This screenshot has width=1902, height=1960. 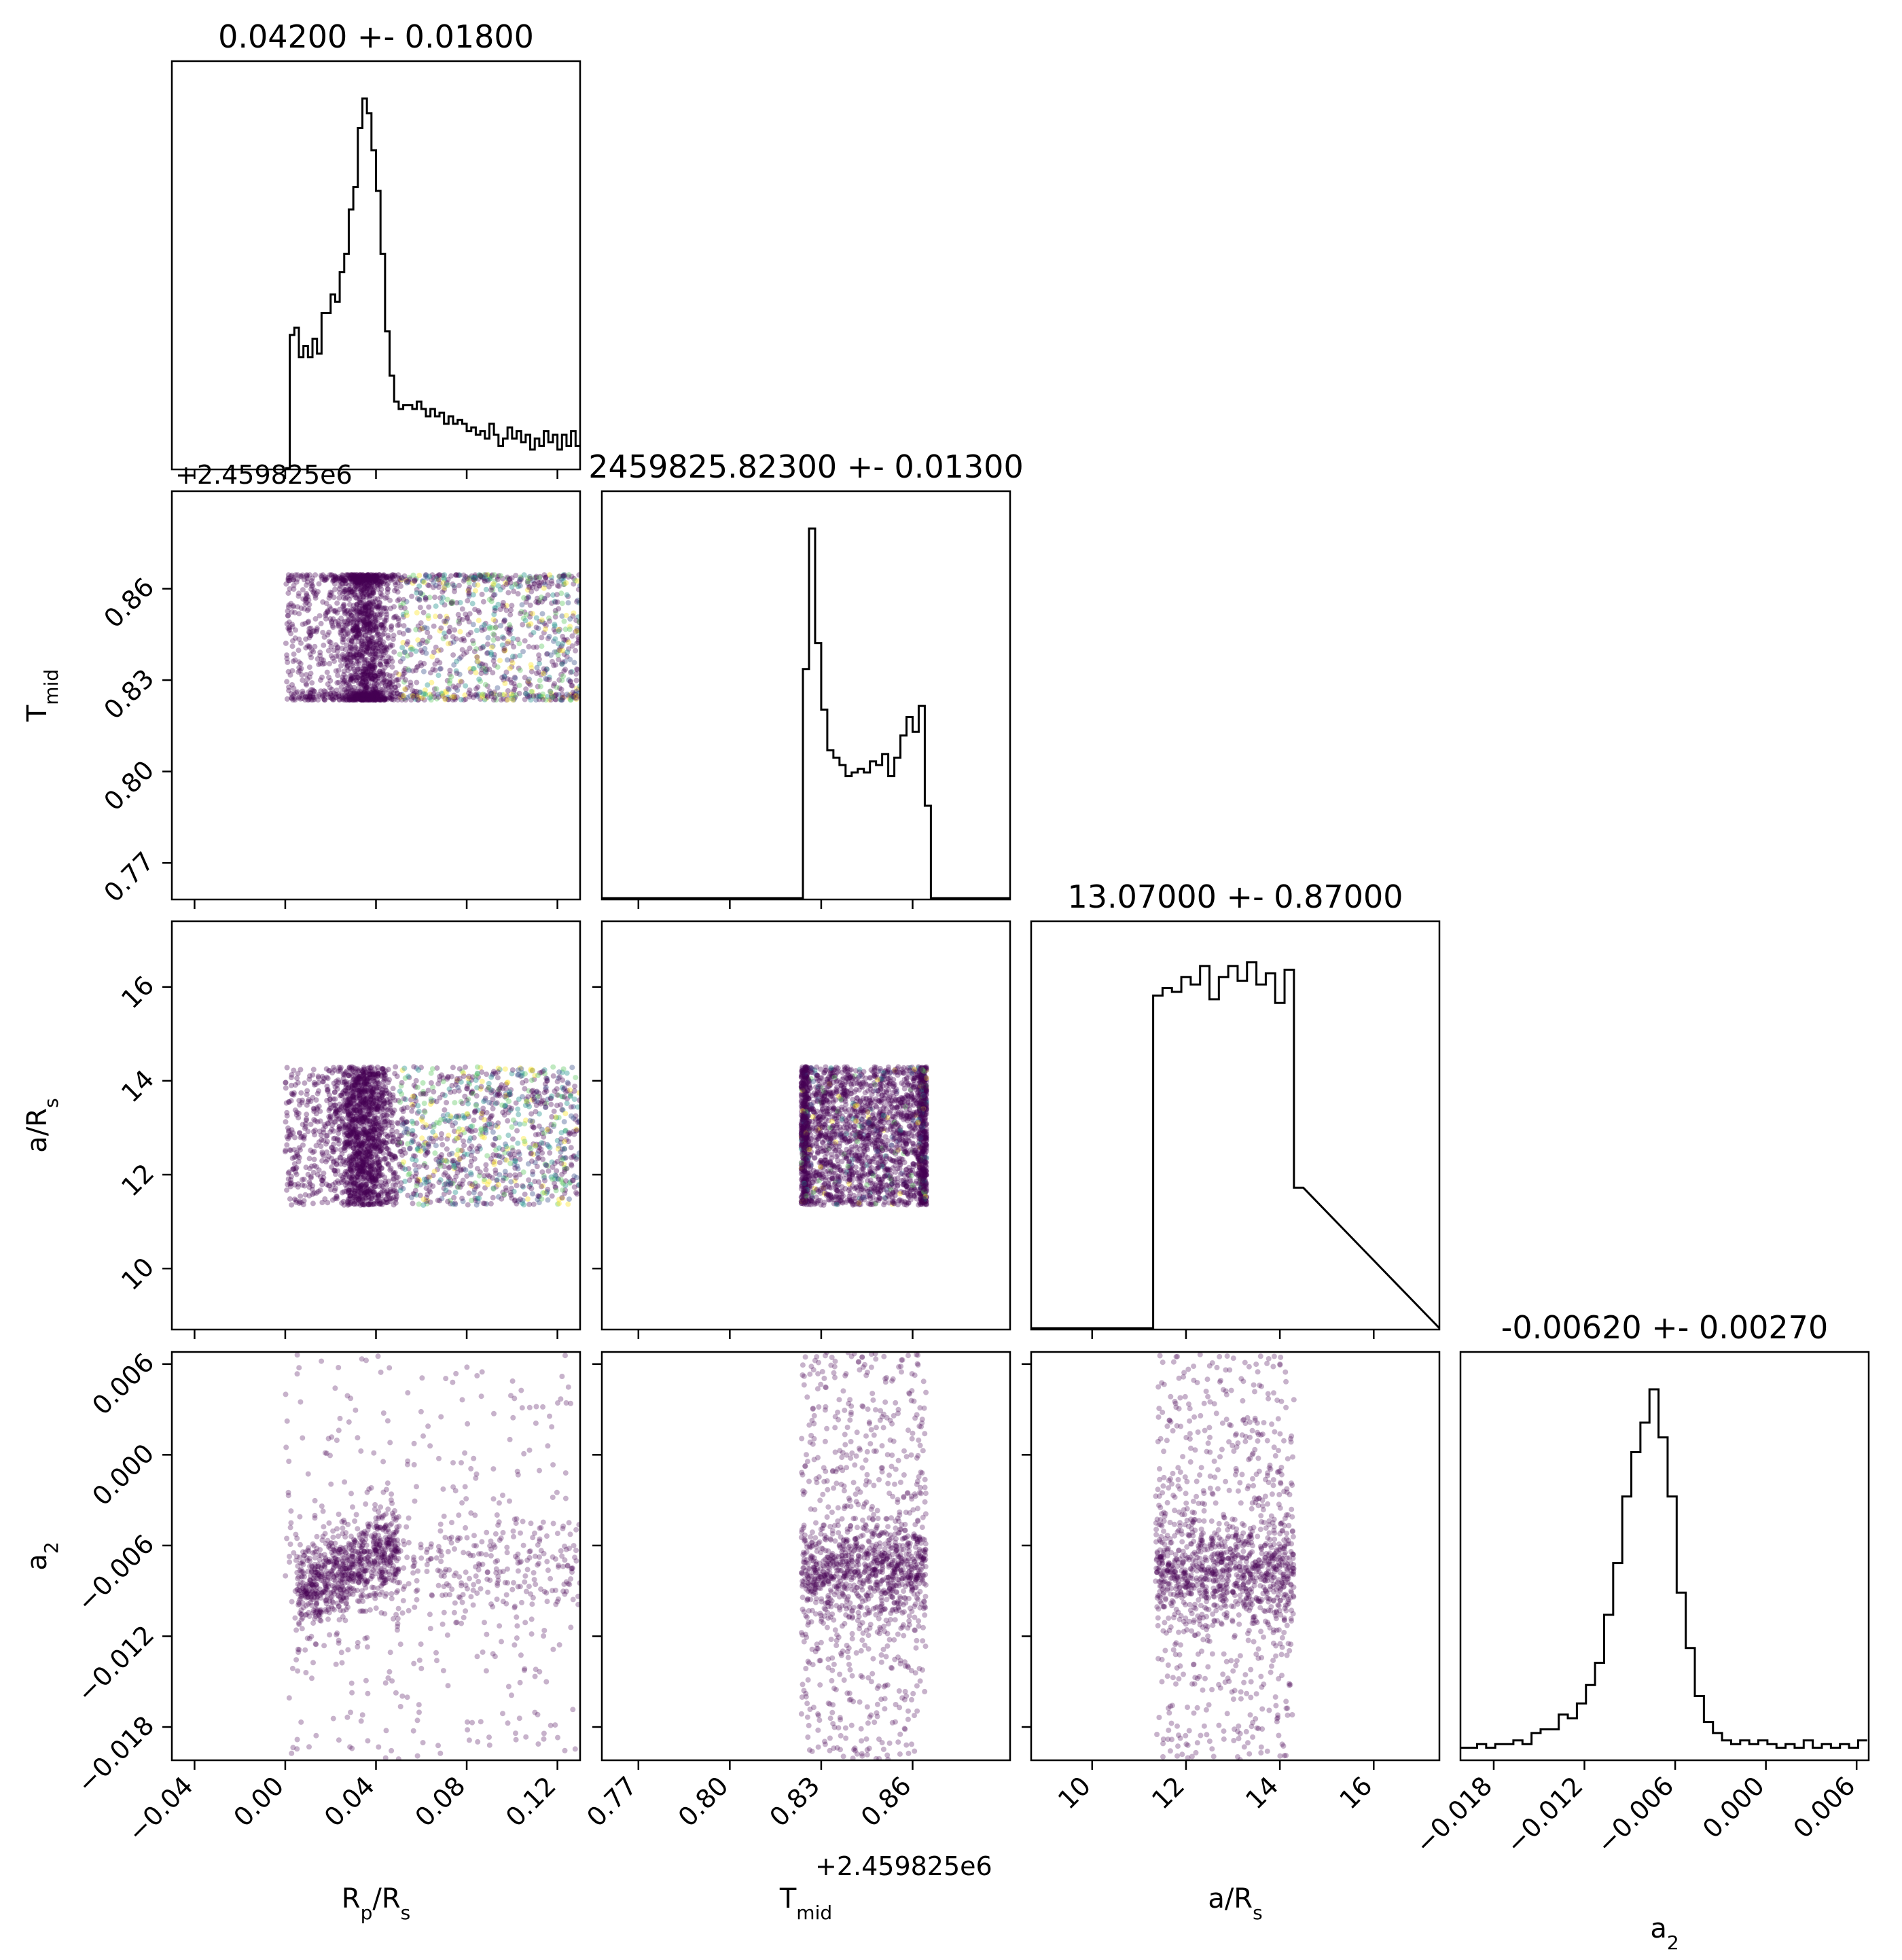 I want to click on y-tick-label: 0.83, so click(x=129, y=694).